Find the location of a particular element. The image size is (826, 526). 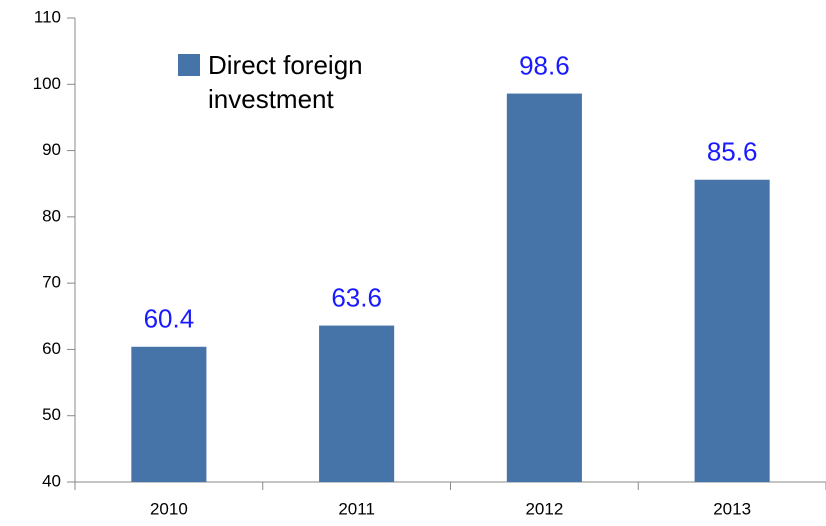

value-label: 85.6 is located at coordinates (732, 152).